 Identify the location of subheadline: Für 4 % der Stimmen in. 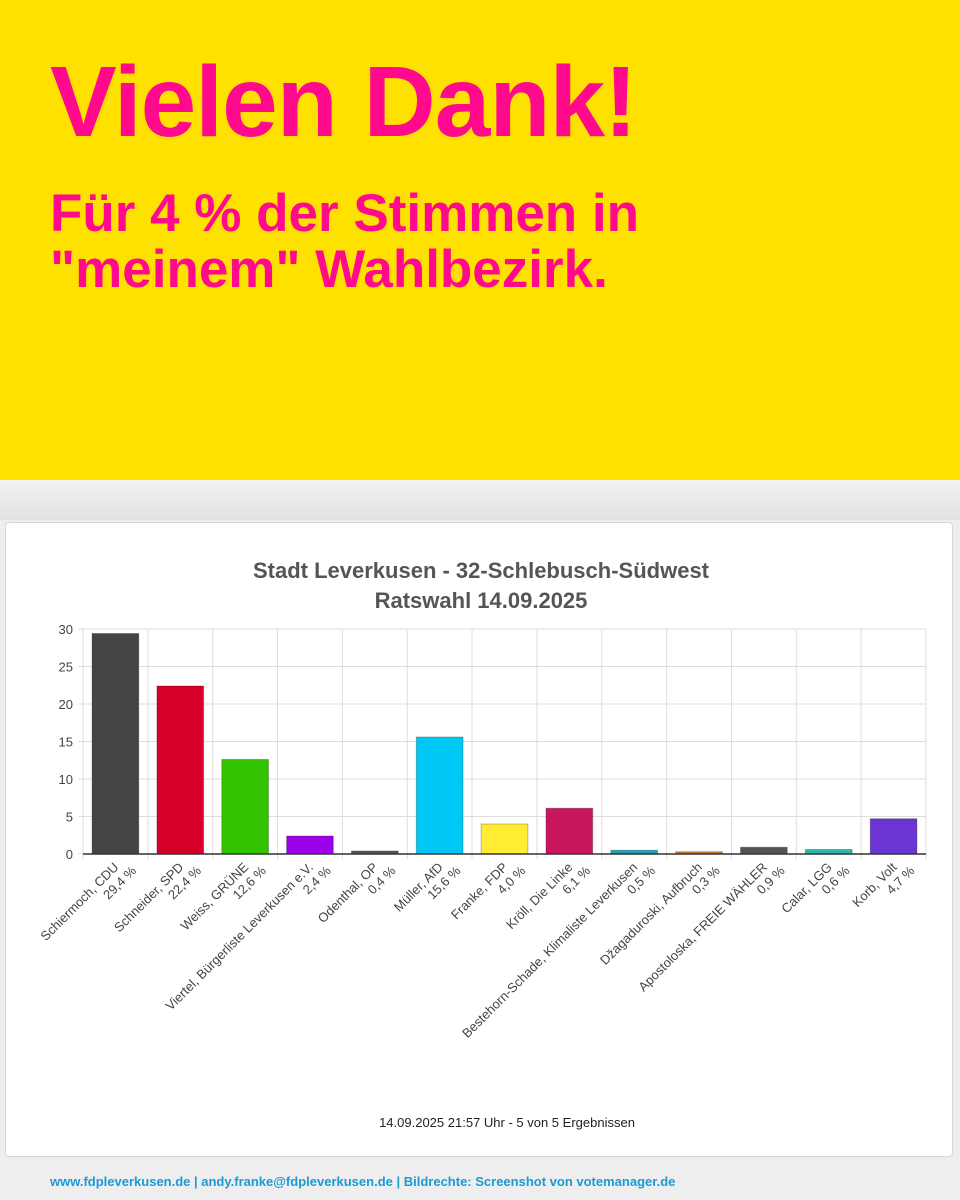
(345, 213).